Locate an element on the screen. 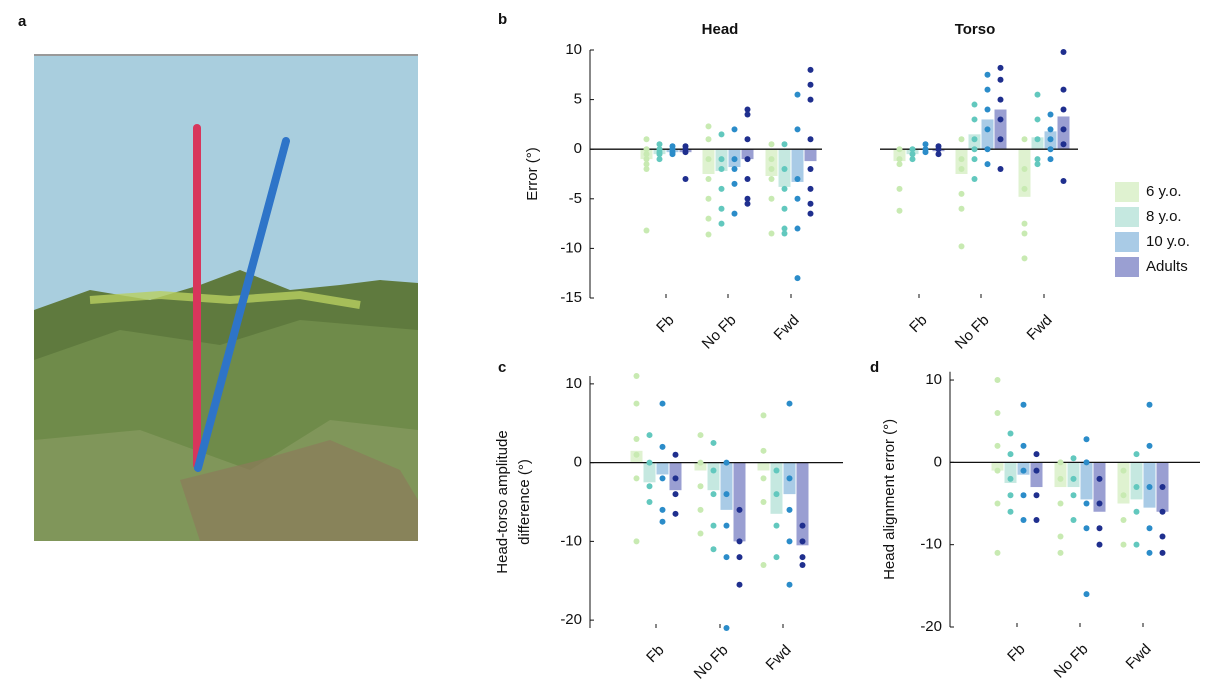 This screenshot has width=1206, height=680. panel-label: b is located at coordinates (502, 19).